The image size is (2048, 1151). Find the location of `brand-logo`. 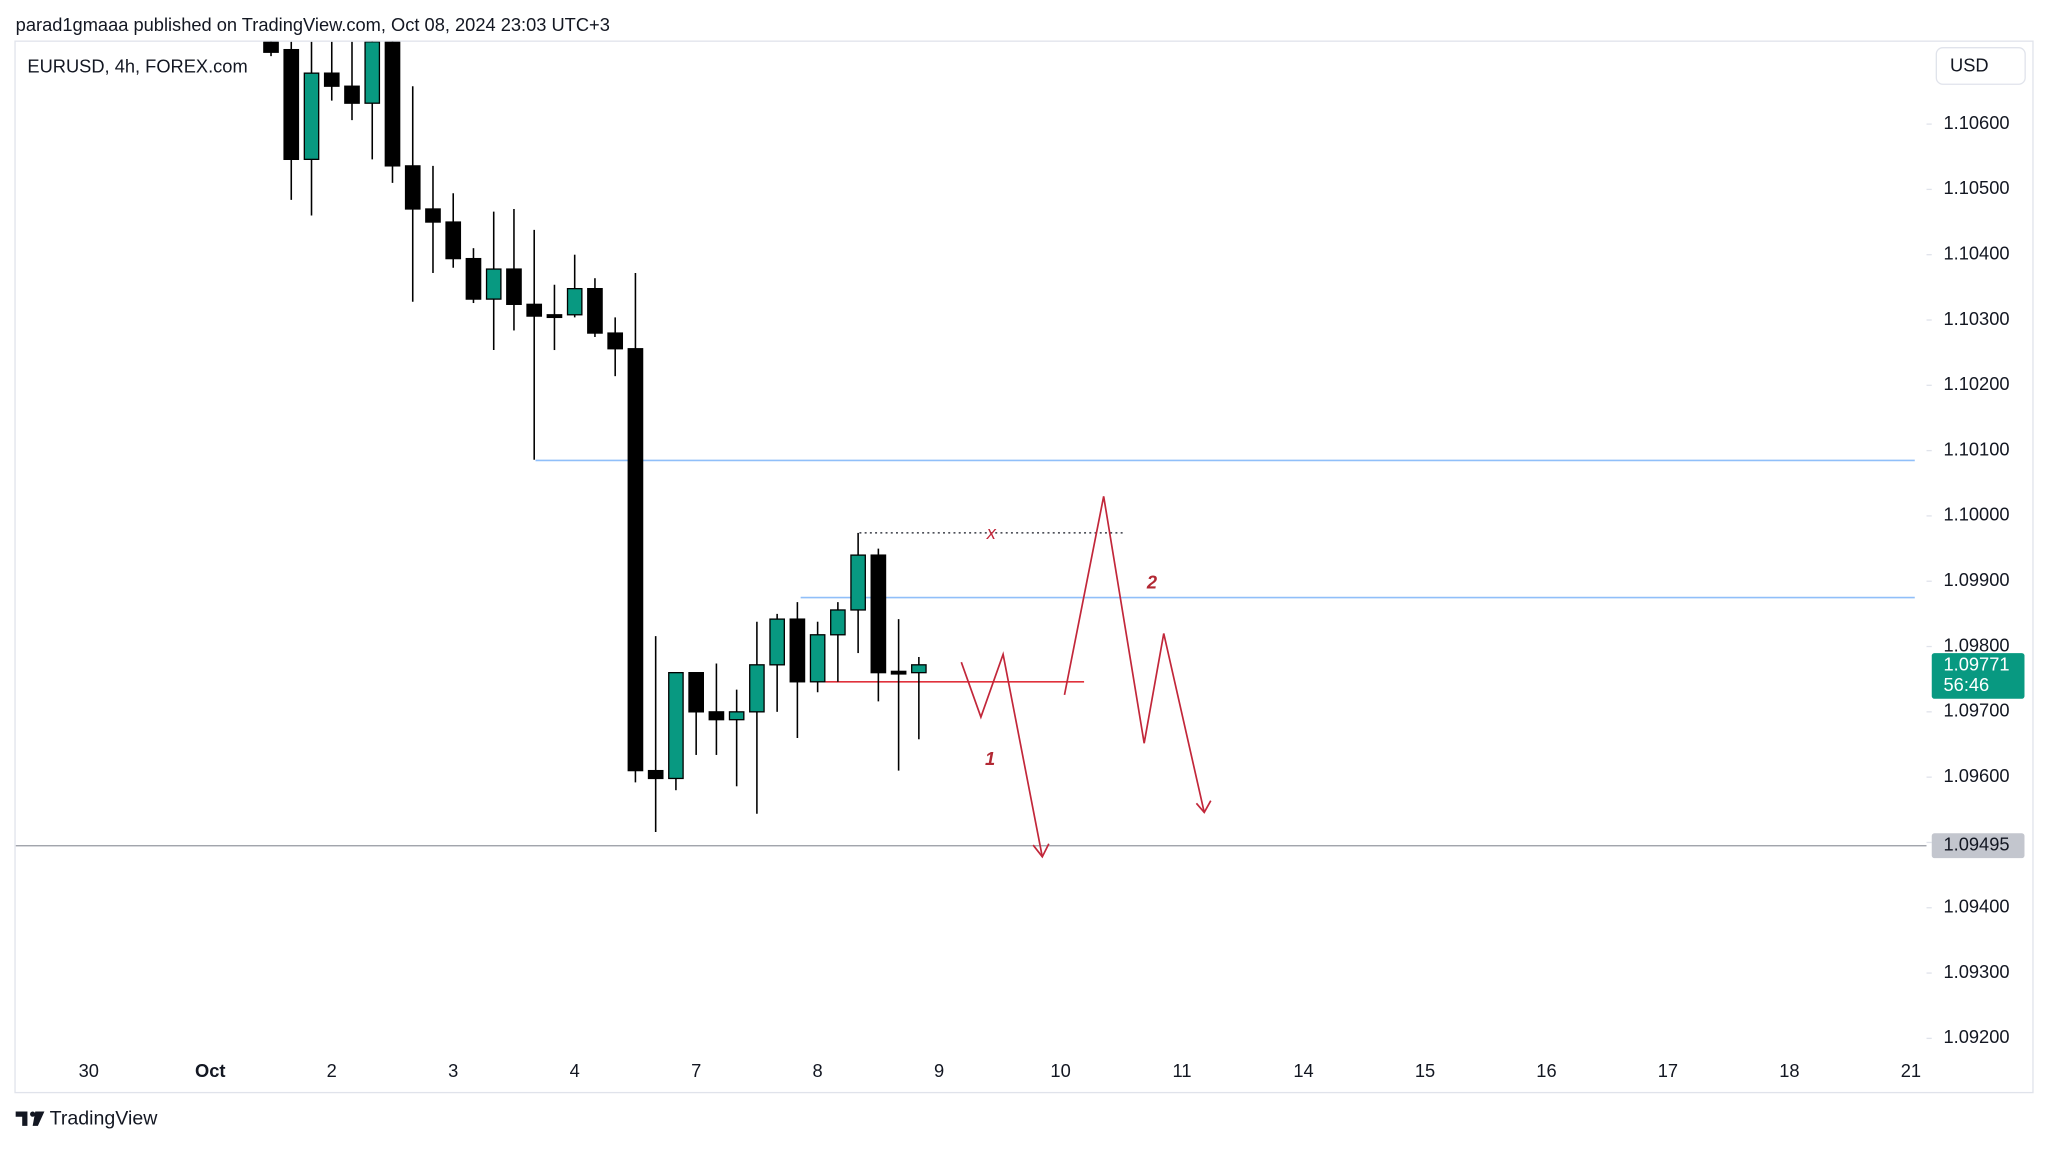

brand-logo is located at coordinates (30, 1118).